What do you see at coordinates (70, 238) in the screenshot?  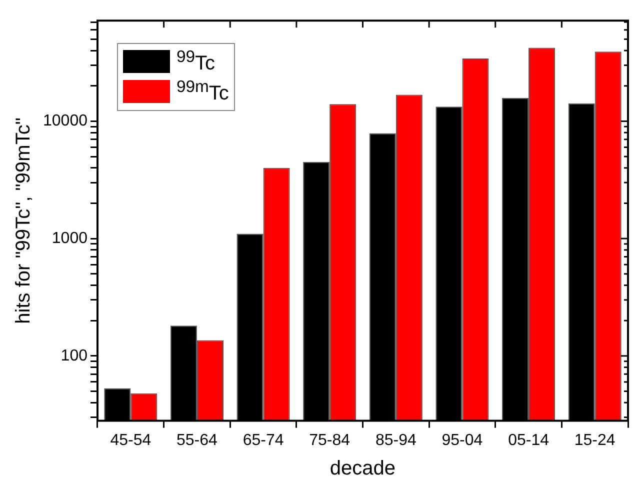 I see `y-tick-label: 1000` at bounding box center [70, 238].